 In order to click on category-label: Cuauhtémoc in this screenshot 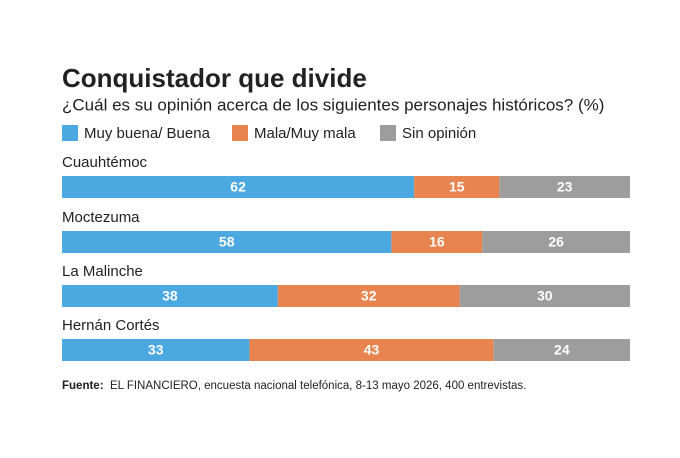, I will do `click(105, 162)`.